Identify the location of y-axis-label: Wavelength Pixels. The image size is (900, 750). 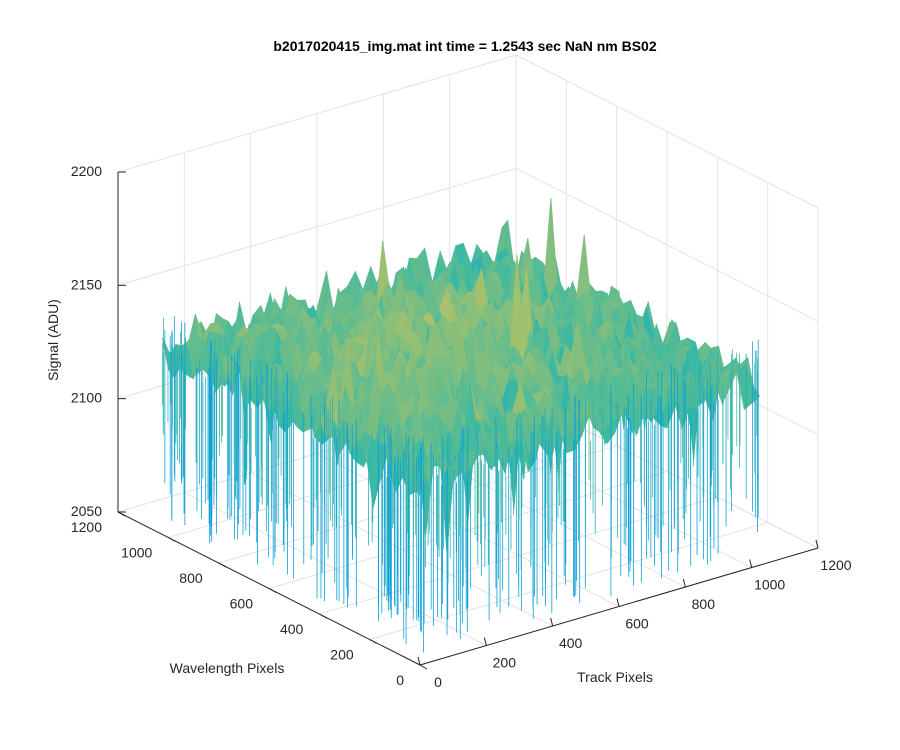
(227, 668).